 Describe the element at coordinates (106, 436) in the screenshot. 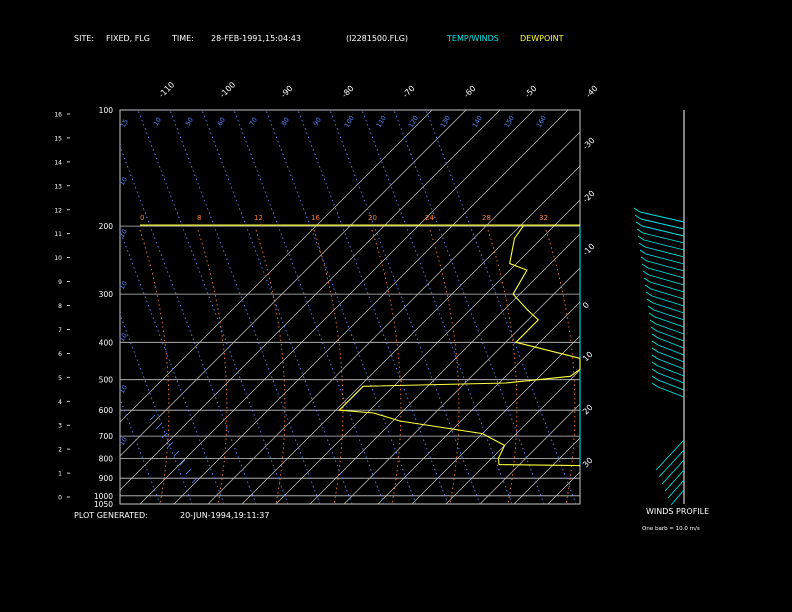

I see `pressure-tick-label: 700` at that location.